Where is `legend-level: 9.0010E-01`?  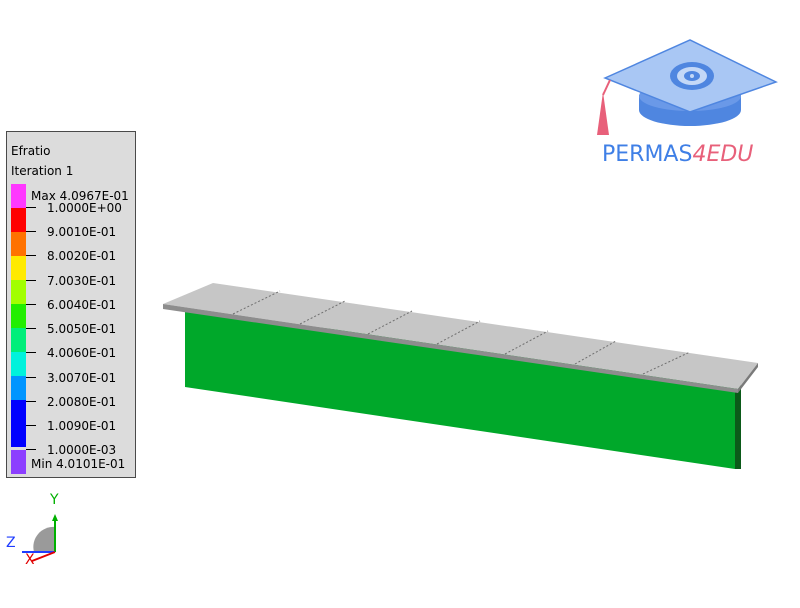
legend-level: 9.0010E-01 is located at coordinates (82, 232).